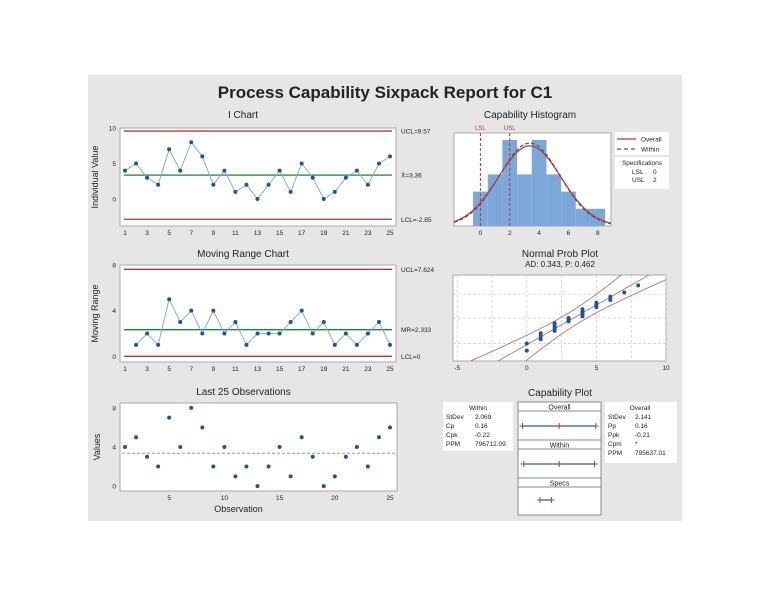 The image size is (768, 594). I want to click on x-tick-label: 17, so click(302, 369).